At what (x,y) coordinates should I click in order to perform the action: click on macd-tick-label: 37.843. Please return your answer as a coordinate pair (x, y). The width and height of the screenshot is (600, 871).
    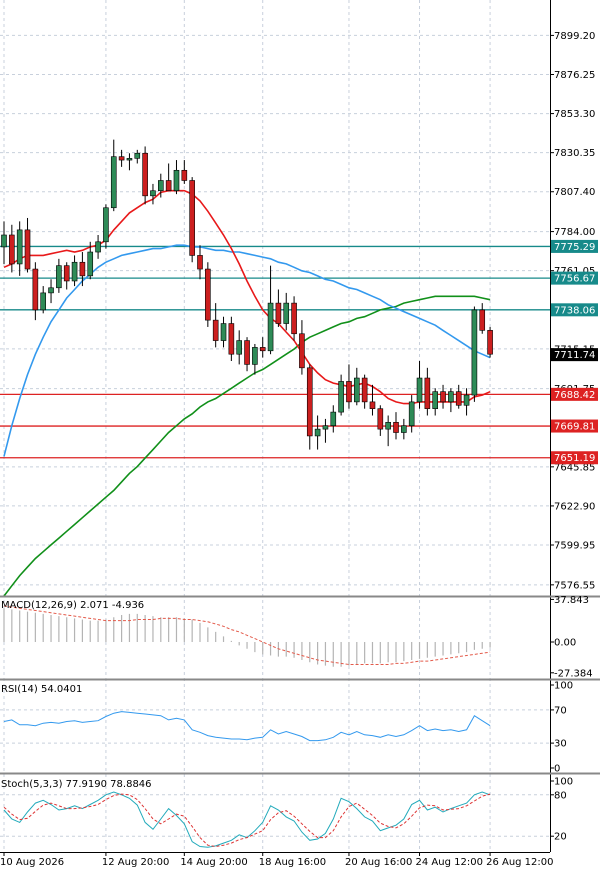
    Looking at the image, I should click on (571, 600).